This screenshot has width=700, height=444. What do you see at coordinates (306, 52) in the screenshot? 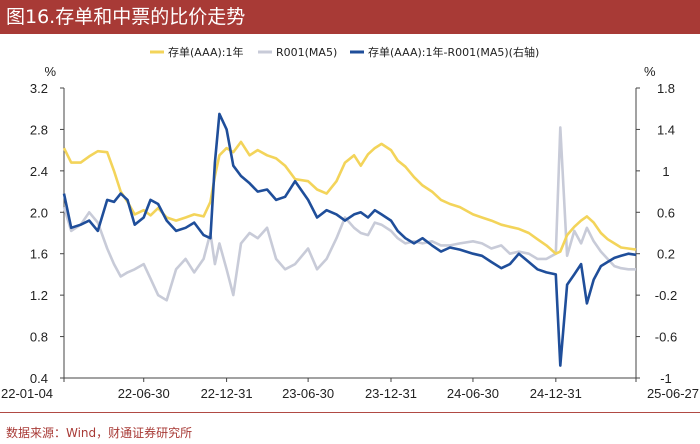
I see `legend-label-1: R001(MA5)` at bounding box center [306, 52].